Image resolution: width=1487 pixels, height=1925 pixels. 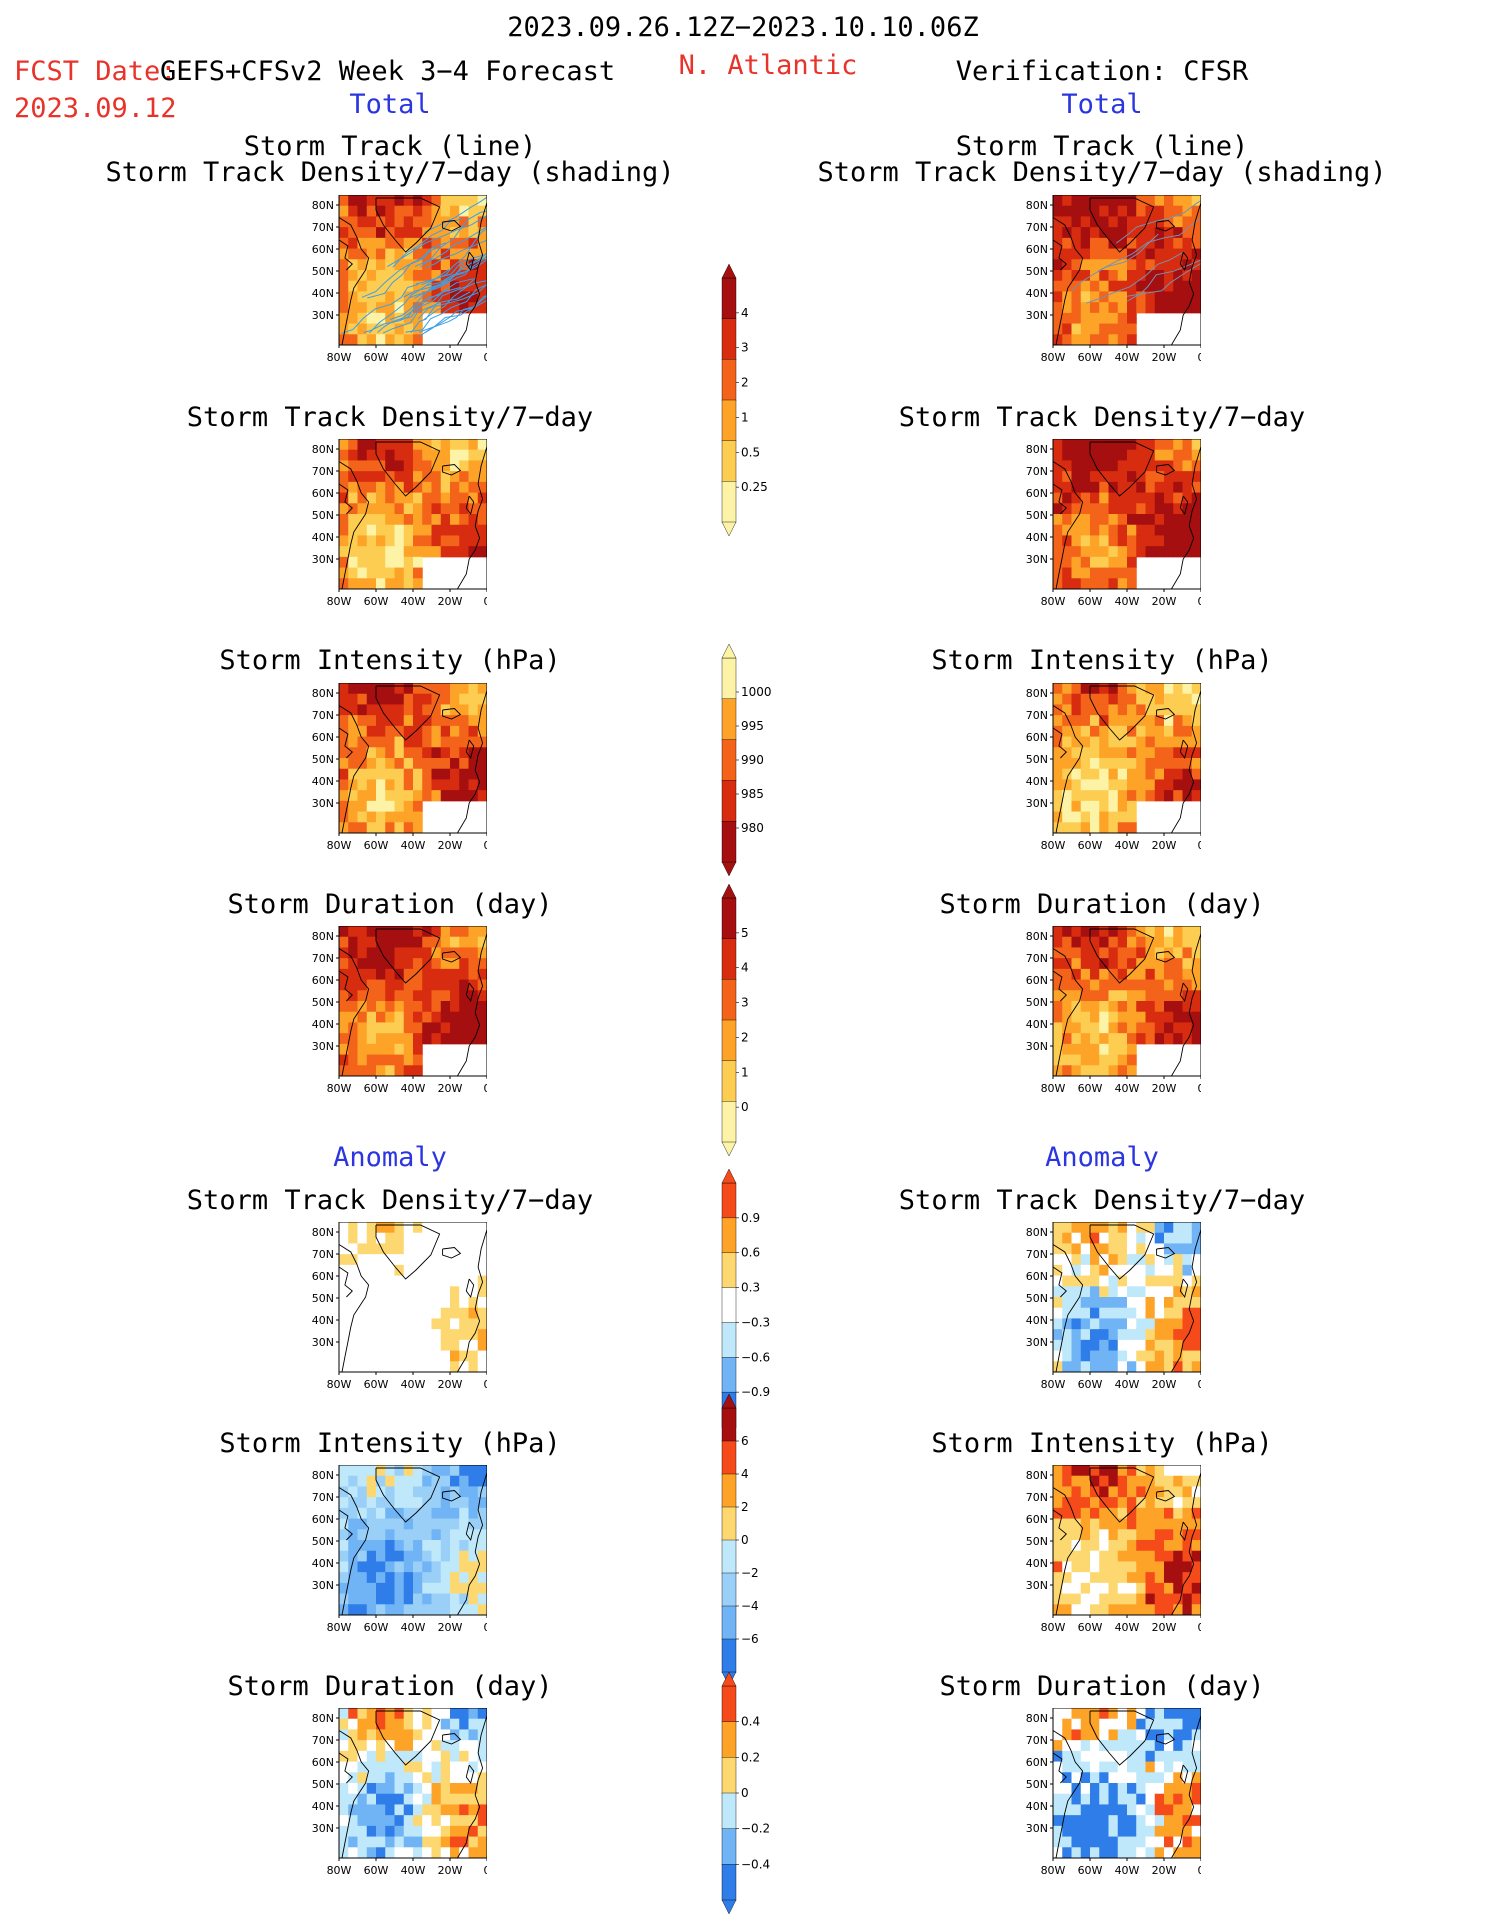 What do you see at coordinates (750, 1253) in the screenshot?
I see `colorbar-tick-label: 0.6` at bounding box center [750, 1253].